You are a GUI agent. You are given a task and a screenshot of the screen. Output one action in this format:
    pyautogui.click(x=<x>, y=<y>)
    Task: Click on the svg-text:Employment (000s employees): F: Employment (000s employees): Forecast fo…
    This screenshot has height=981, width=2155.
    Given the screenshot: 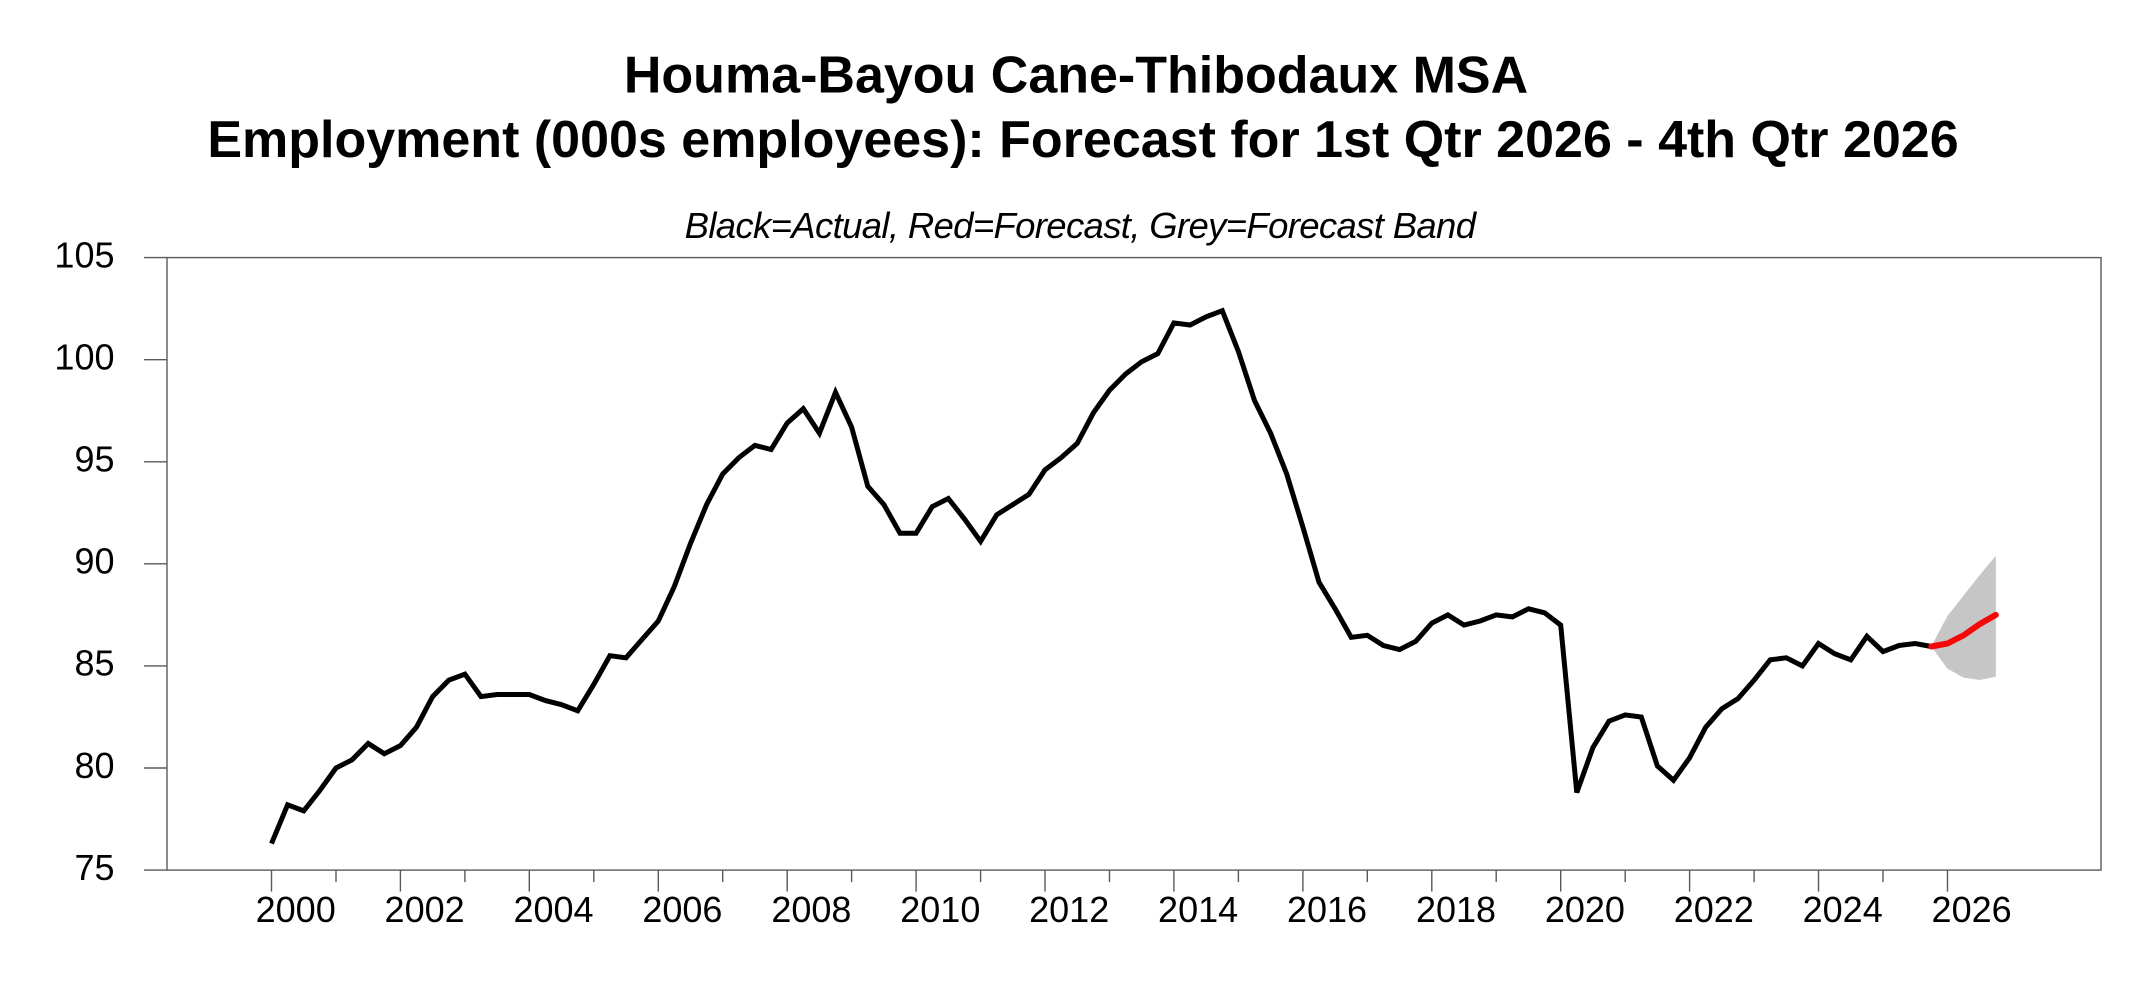 What is the action you would take?
    pyautogui.click(x=1082, y=140)
    